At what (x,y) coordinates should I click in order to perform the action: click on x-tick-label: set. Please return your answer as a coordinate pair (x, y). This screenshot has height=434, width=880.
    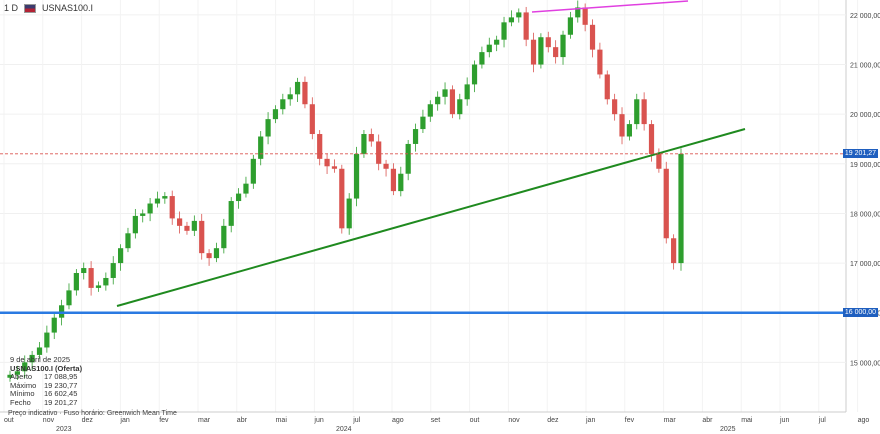
    Looking at the image, I should click on (435, 420).